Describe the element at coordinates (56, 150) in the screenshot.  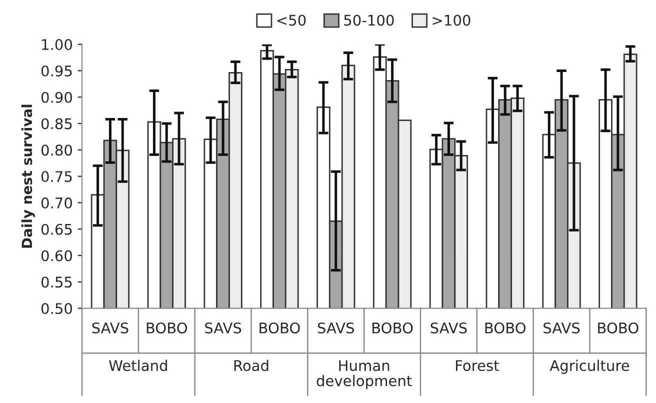
I see `y-tick-label: 0.80` at that location.